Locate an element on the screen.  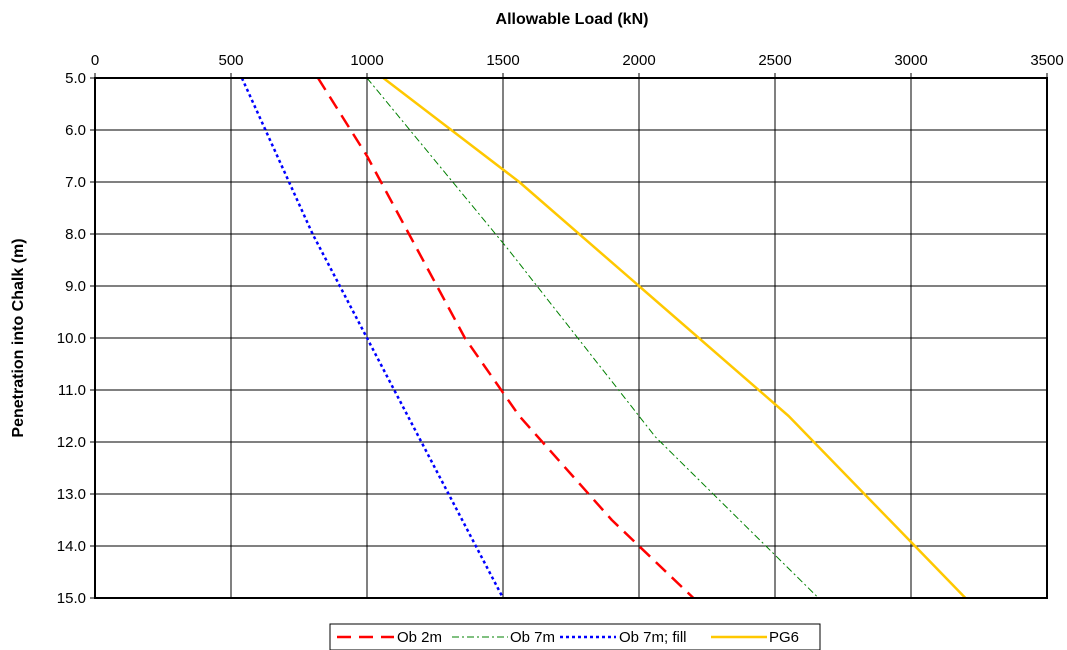
y-tick-label: 8.0 is located at coordinates (75, 234).